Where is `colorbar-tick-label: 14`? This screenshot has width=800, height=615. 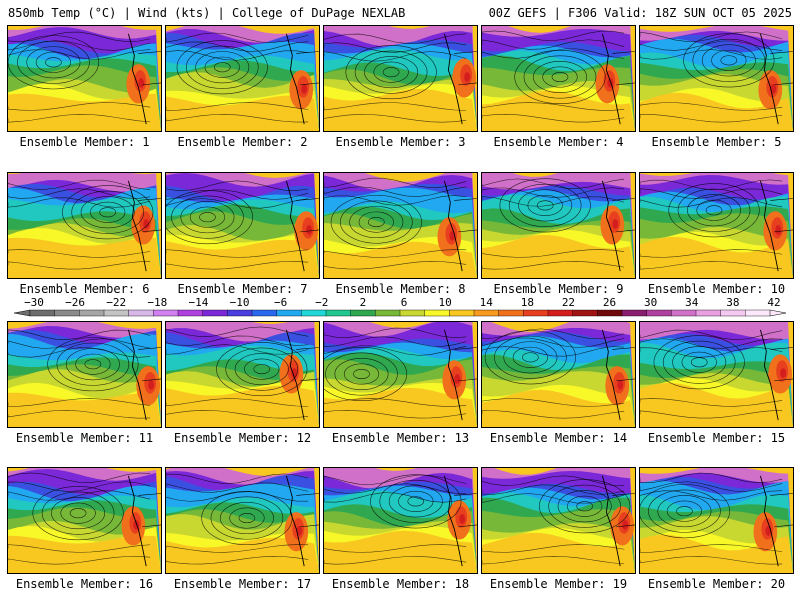
colorbar-tick-label: 14 is located at coordinates (486, 302).